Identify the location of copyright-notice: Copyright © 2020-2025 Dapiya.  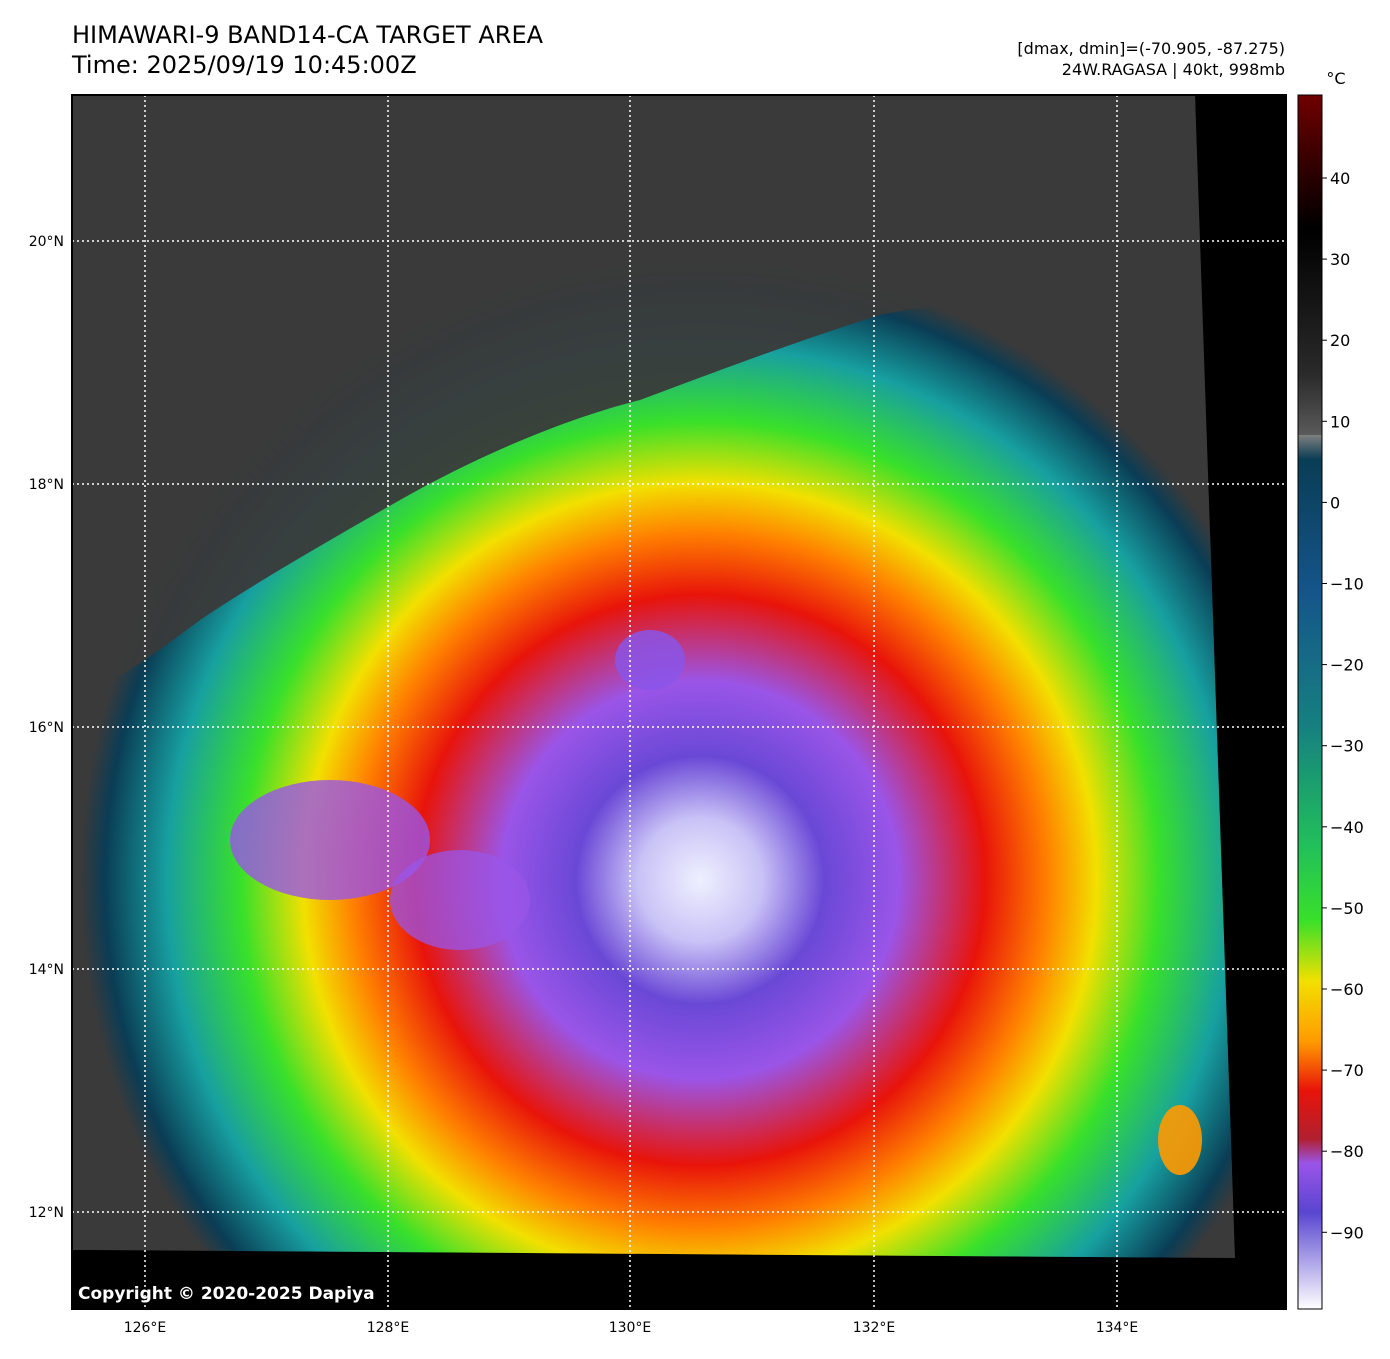
(226, 1294).